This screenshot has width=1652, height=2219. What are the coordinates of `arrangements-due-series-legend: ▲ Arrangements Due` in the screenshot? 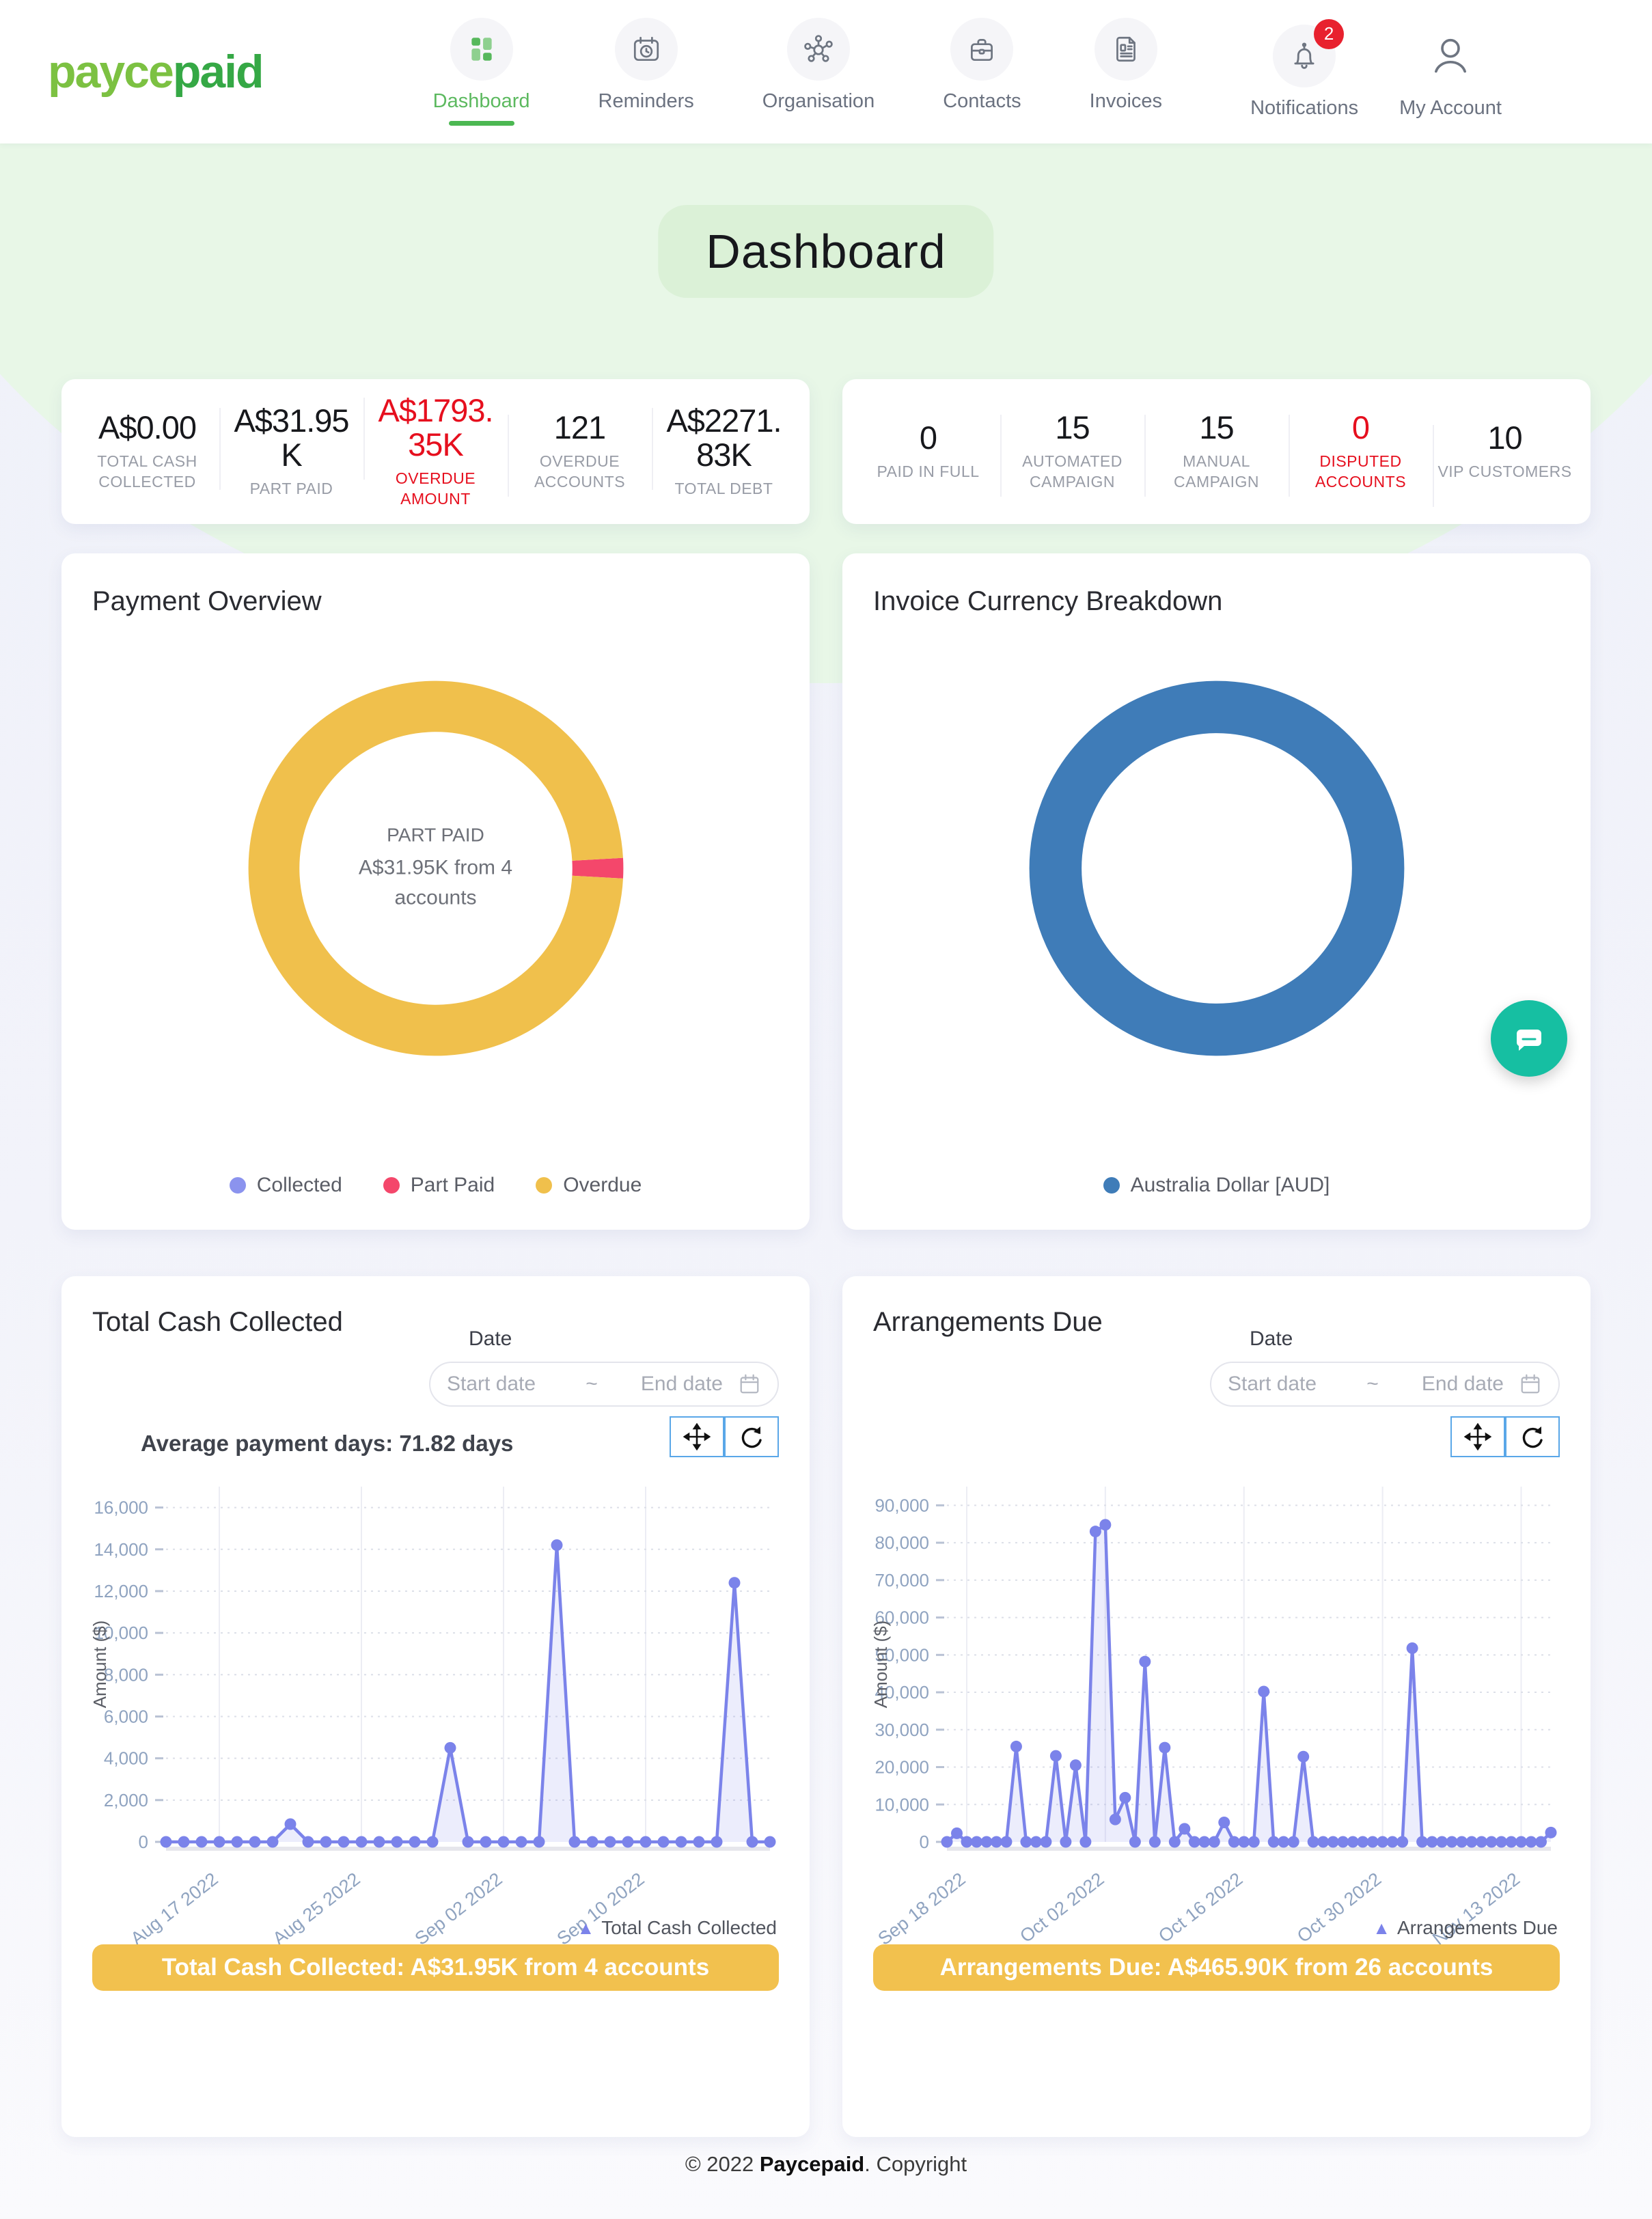 It's located at (1465, 1928).